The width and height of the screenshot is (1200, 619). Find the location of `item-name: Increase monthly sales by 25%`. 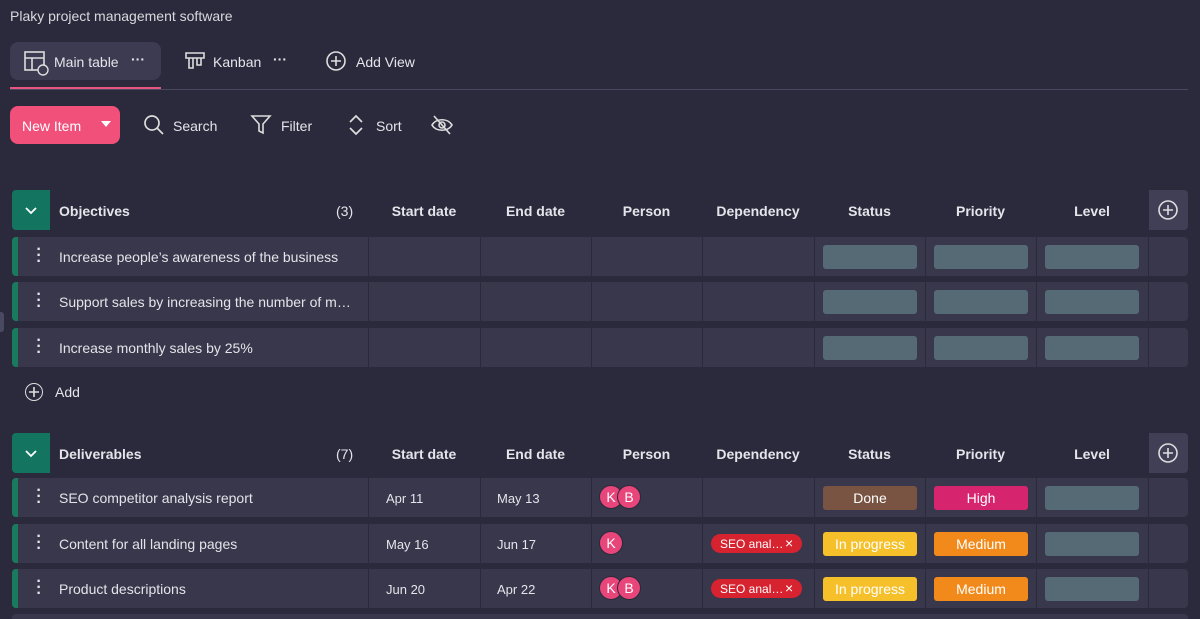

item-name: Increase monthly sales by 25% is located at coordinates (156, 348).